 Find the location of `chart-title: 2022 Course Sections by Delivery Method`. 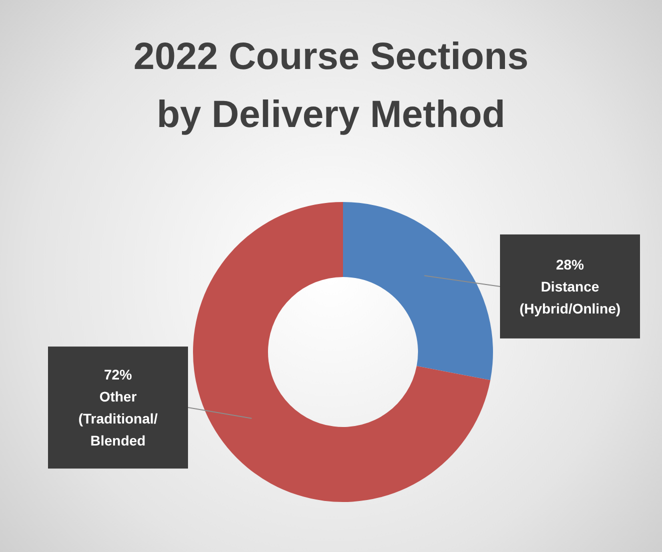

chart-title: 2022 Course Sections by Delivery Method is located at coordinates (331, 86).